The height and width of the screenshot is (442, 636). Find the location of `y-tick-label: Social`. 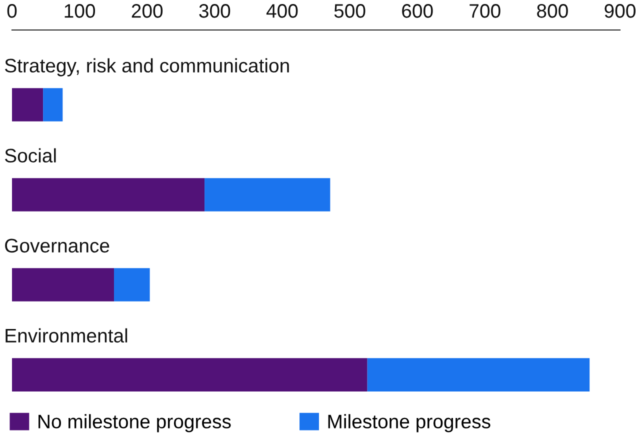

y-tick-label: Social is located at coordinates (30, 155).